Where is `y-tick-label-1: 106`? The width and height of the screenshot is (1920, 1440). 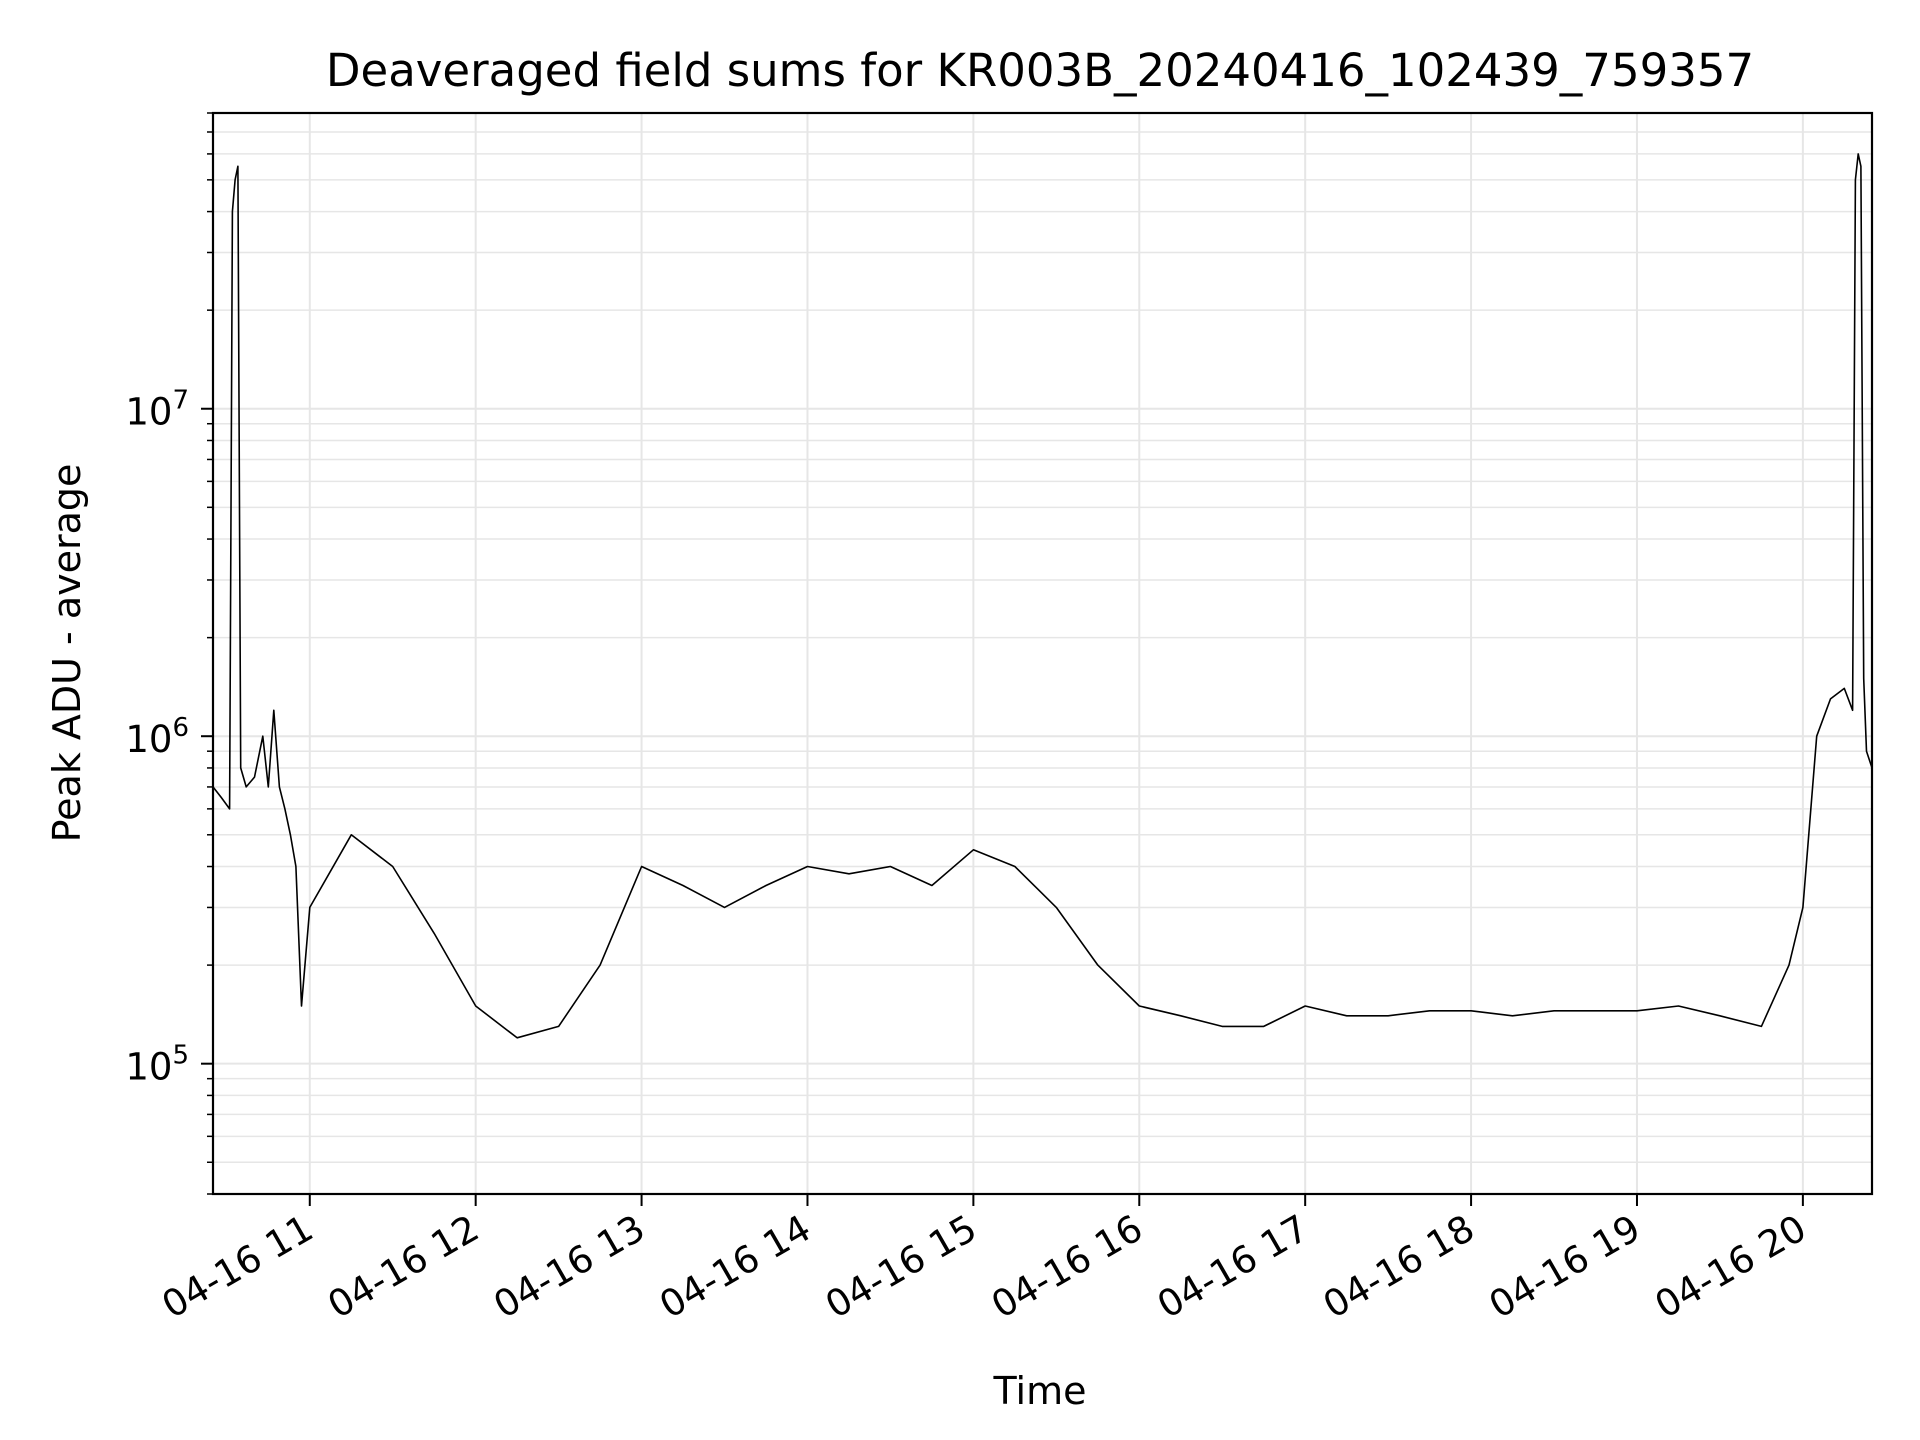 y-tick-label-1: 106 is located at coordinates (157, 737).